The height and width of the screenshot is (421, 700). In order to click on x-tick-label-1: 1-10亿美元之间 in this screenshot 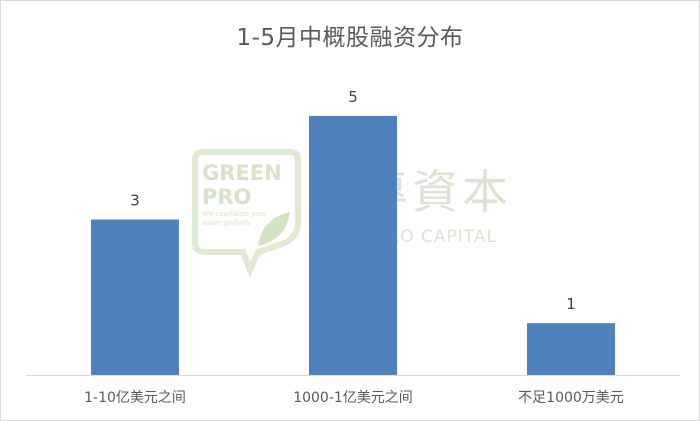, I will do `click(135, 398)`.